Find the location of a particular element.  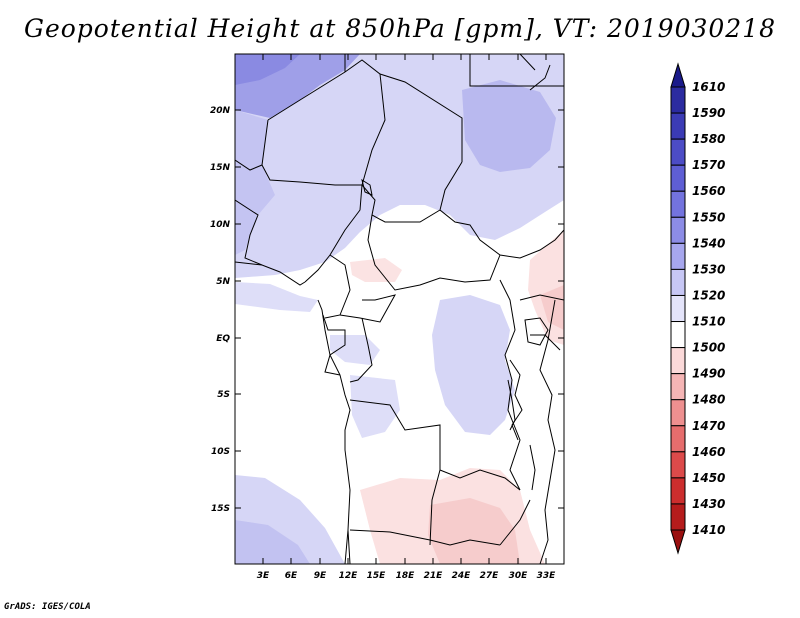

field-1520-1530-angola-coast is located at coordinates (375, 406).